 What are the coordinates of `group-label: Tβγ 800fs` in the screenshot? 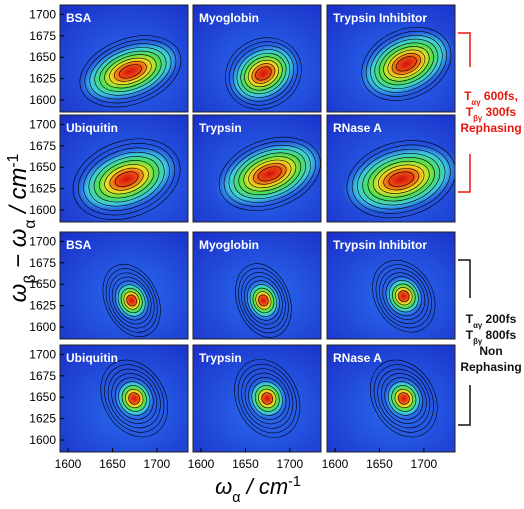 It's located at (491, 337).